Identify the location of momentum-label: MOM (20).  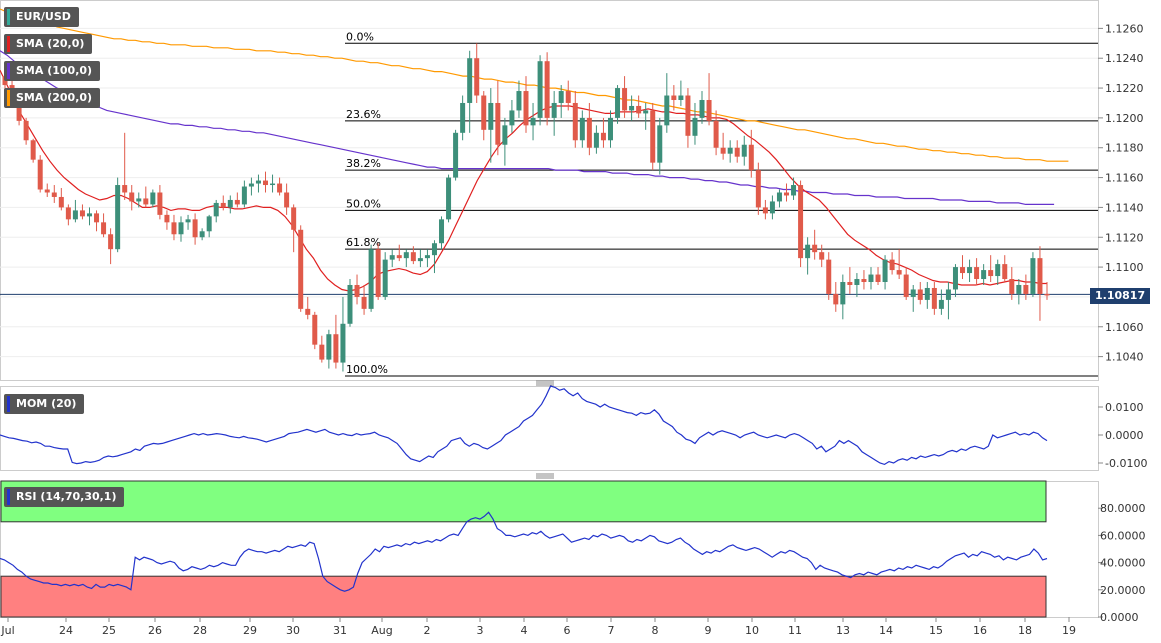
(44, 404).